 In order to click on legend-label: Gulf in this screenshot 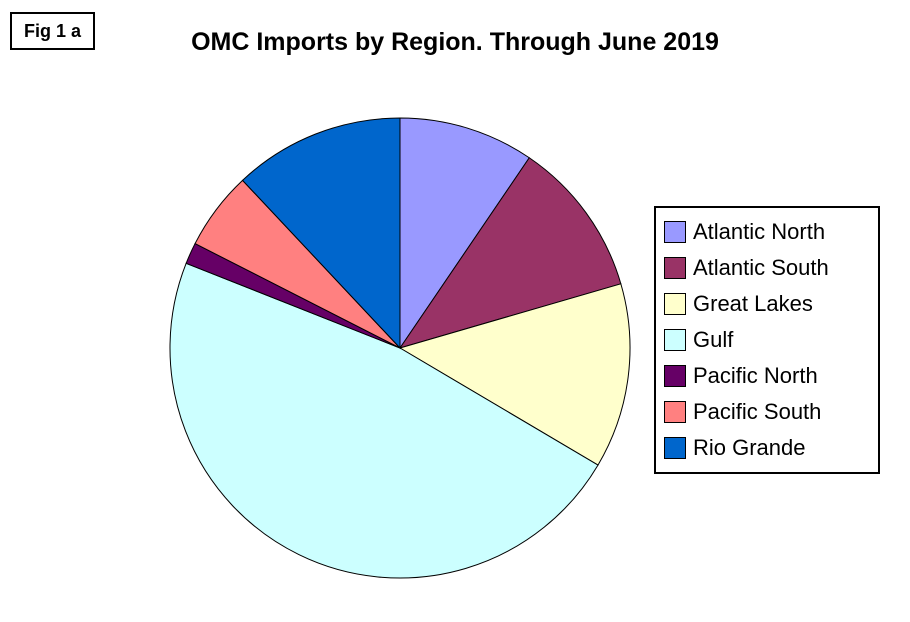, I will do `click(713, 339)`.